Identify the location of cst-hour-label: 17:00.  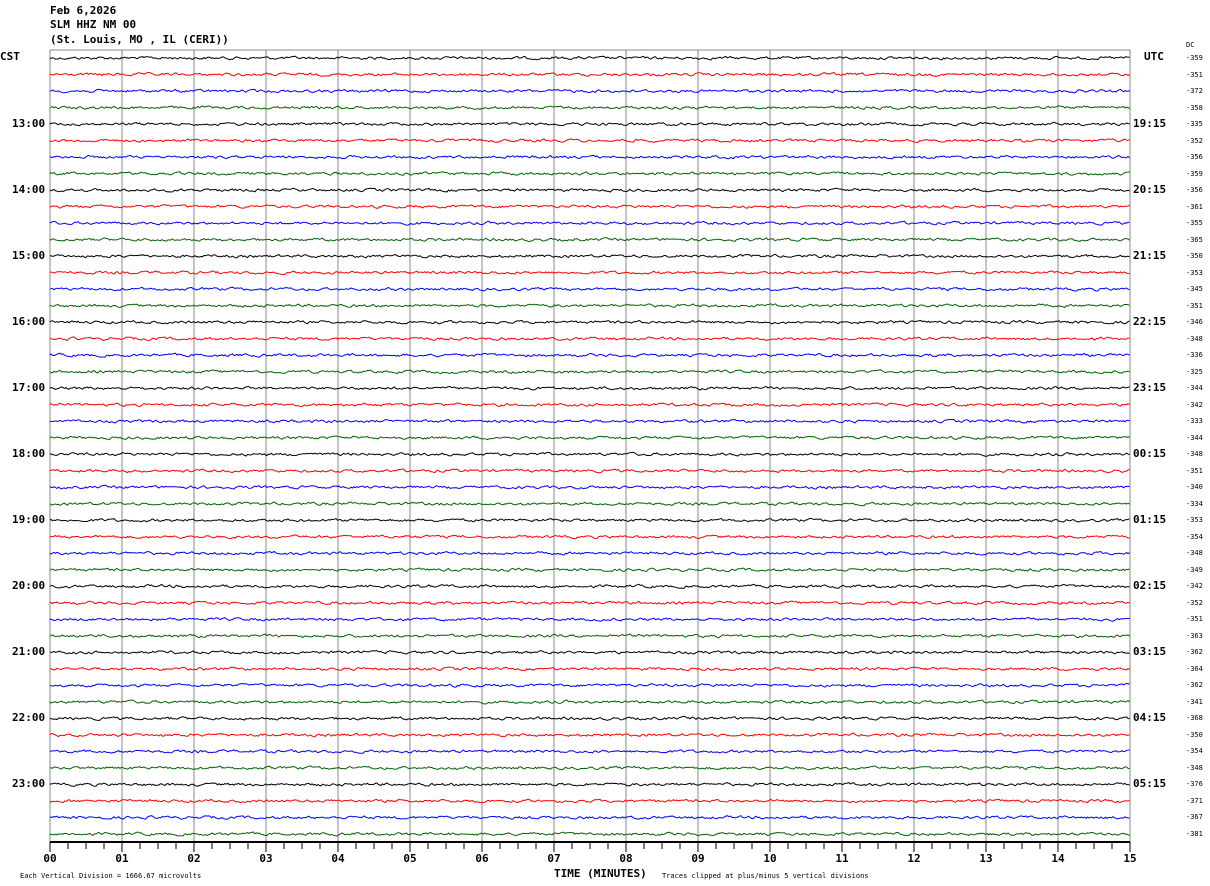
(29, 388).